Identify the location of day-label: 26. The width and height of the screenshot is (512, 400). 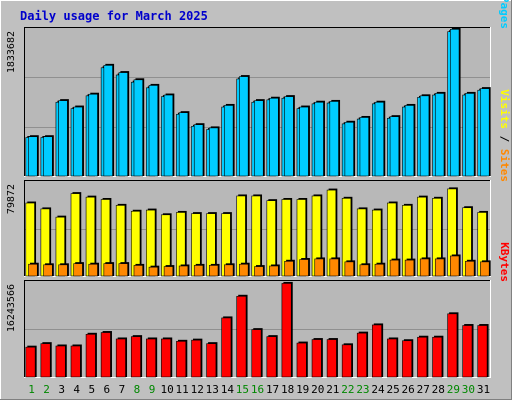
(408, 389).